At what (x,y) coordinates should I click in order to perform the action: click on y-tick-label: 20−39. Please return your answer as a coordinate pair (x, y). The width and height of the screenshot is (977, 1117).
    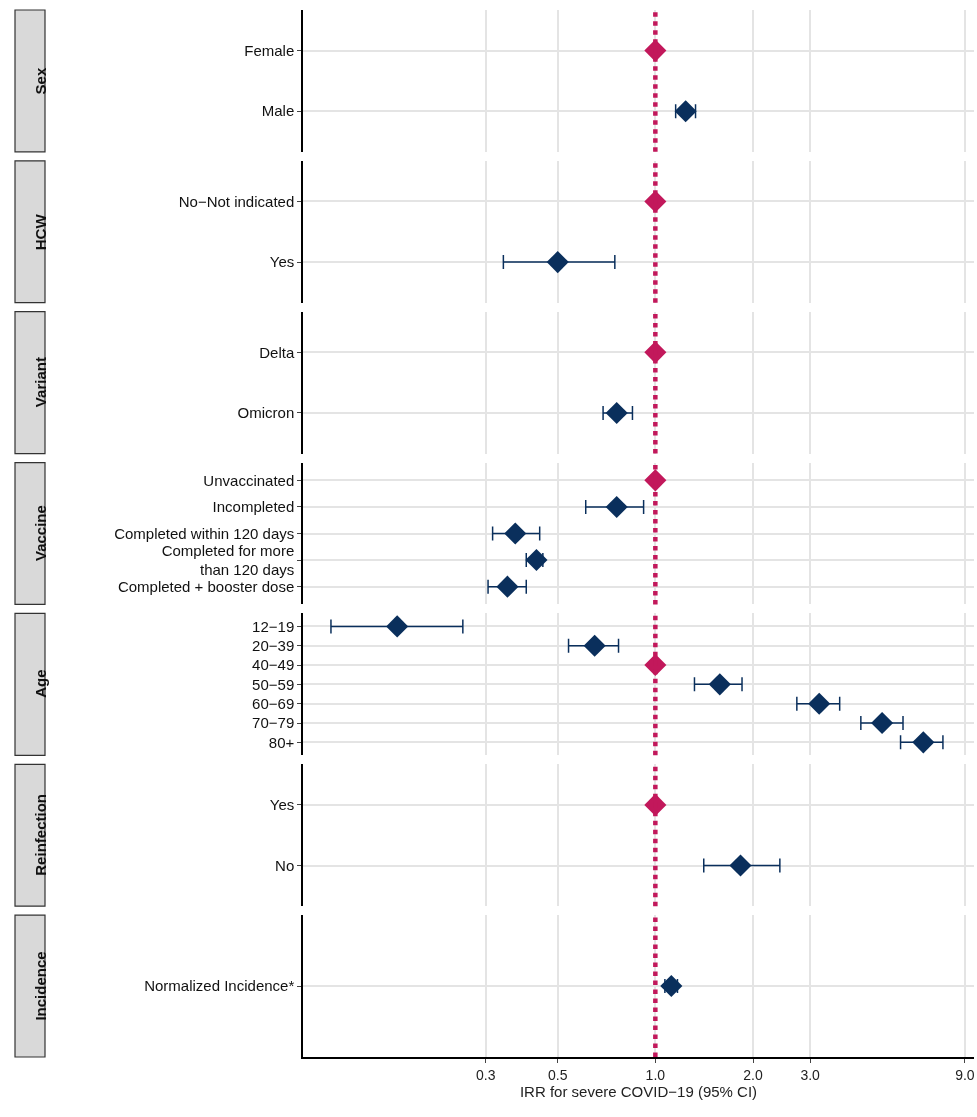
    Looking at the image, I should click on (273, 645).